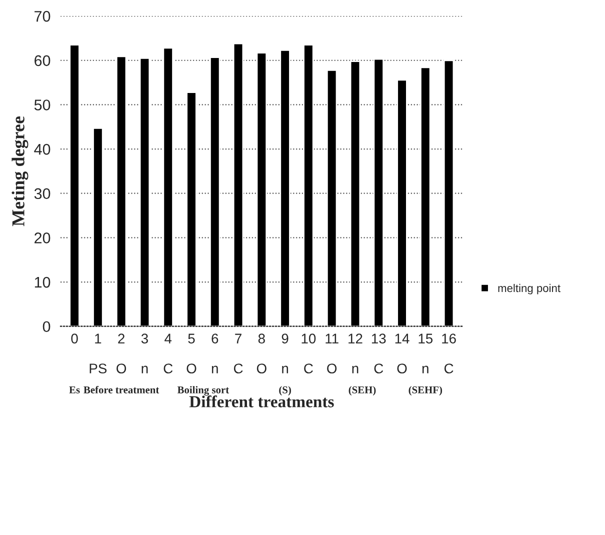 The image size is (605, 535). I want to click on y-tick-label: 40, so click(42, 149).